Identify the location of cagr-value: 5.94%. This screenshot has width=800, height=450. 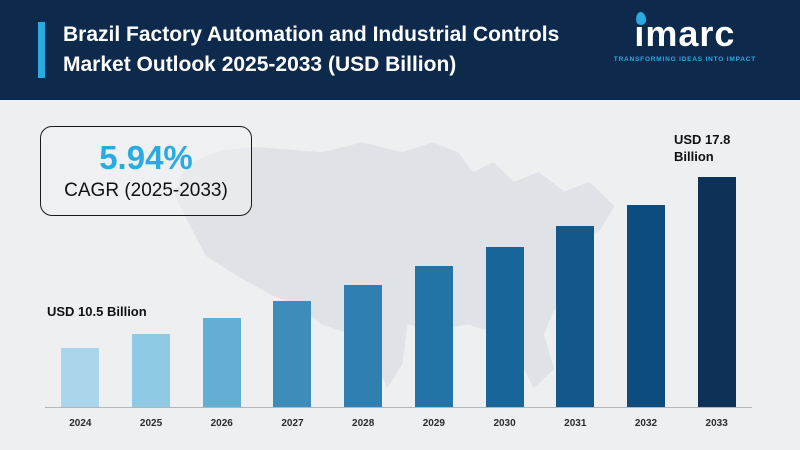
(146, 158).